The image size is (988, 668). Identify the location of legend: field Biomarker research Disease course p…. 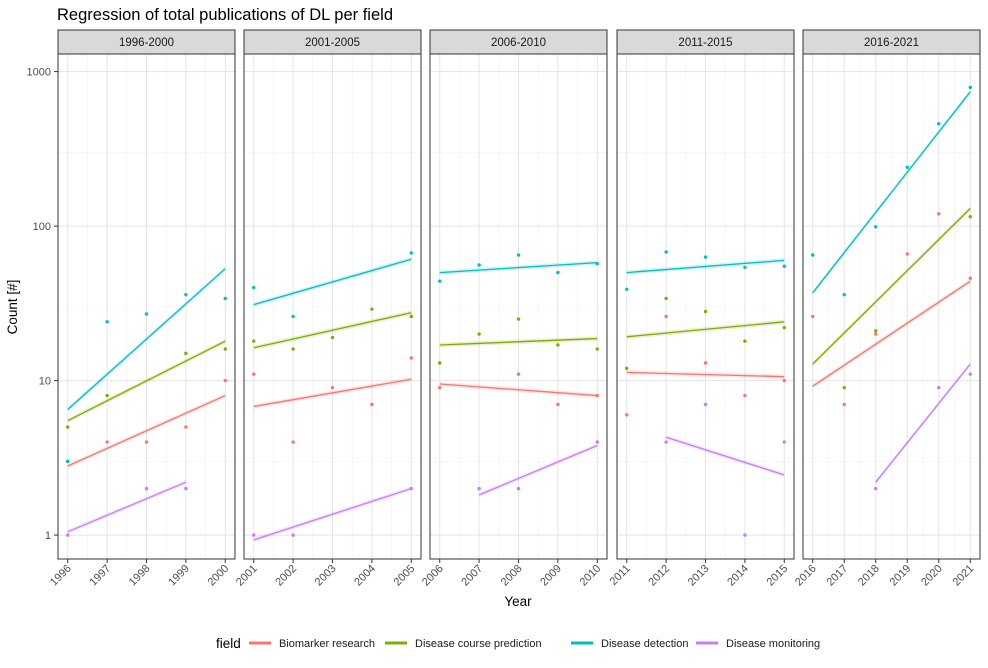
(518, 643).